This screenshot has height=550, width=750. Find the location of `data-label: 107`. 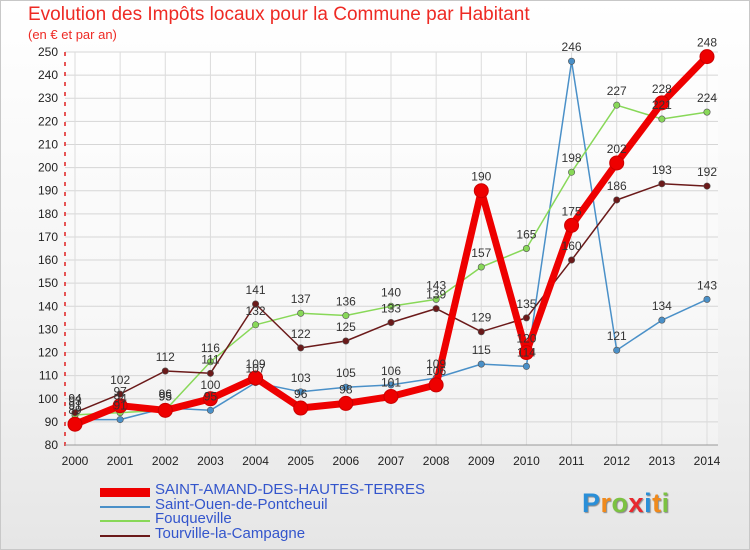

data-label: 107 is located at coordinates (256, 369).